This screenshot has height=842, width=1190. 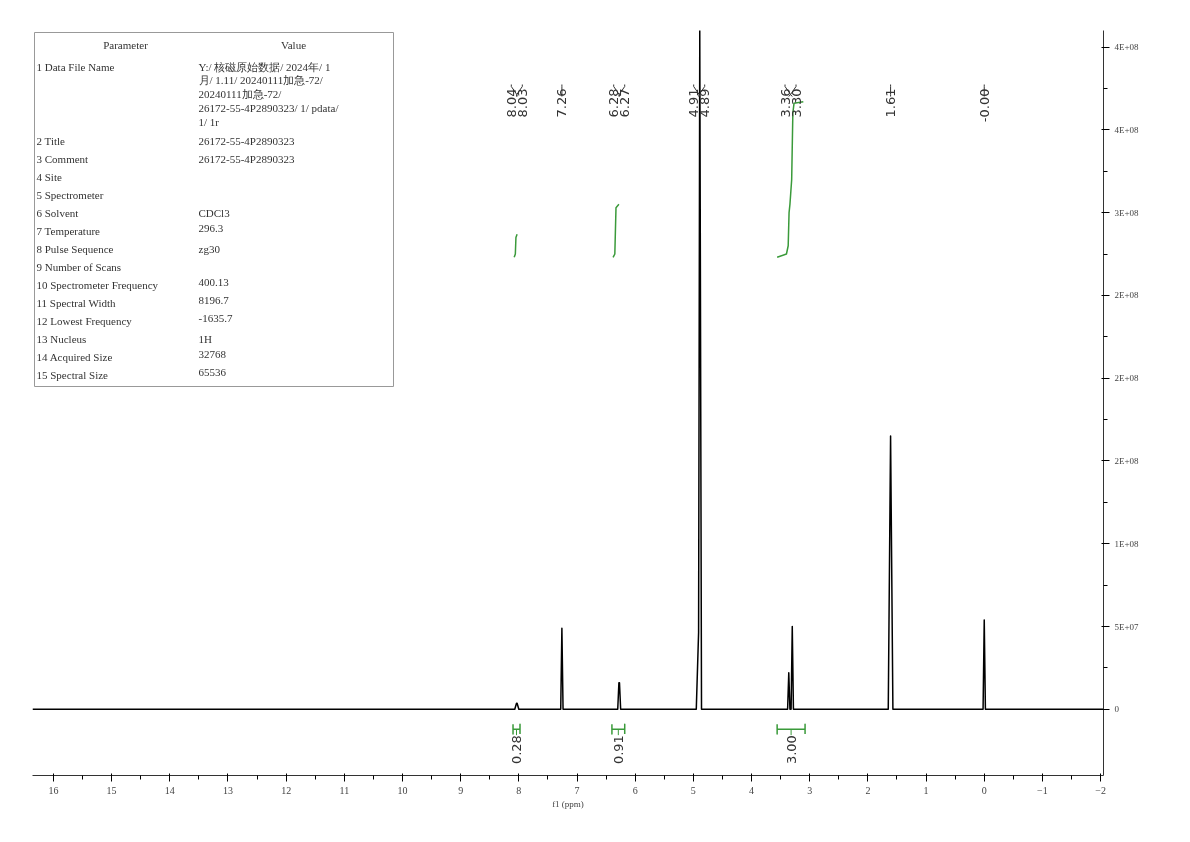 What do you see at coordinates (75, 66) in the screenshot?
I see `annotation: 1 Data File Name` at bounding box center [75, 66].